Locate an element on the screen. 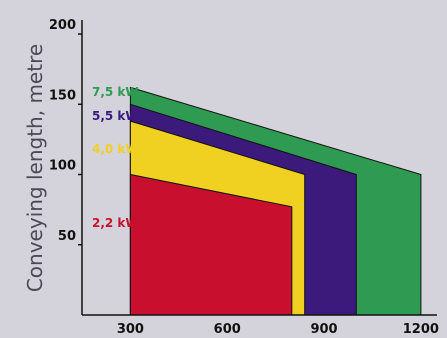 The image size is (447, 338). series-labels: 7,5 kW 5,5 kW 4,0 kW 2,2 kW is located at coordinates (115, 157).